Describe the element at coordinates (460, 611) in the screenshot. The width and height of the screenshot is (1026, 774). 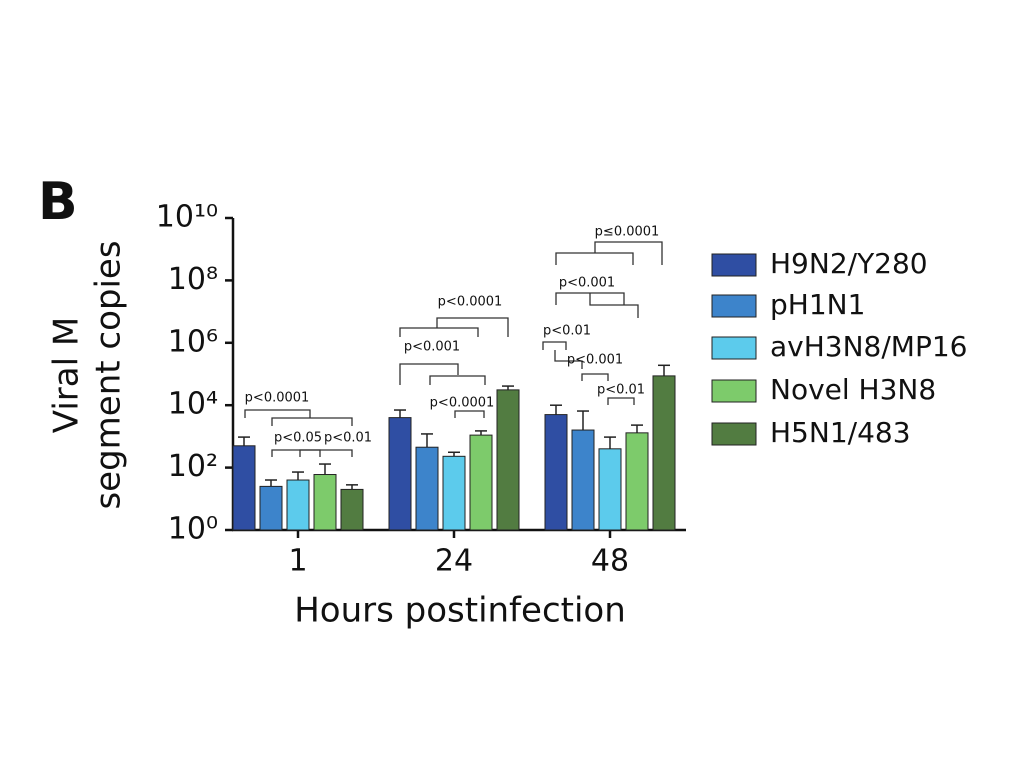
I see `x-axis-label: Hours postinfection` at that location.